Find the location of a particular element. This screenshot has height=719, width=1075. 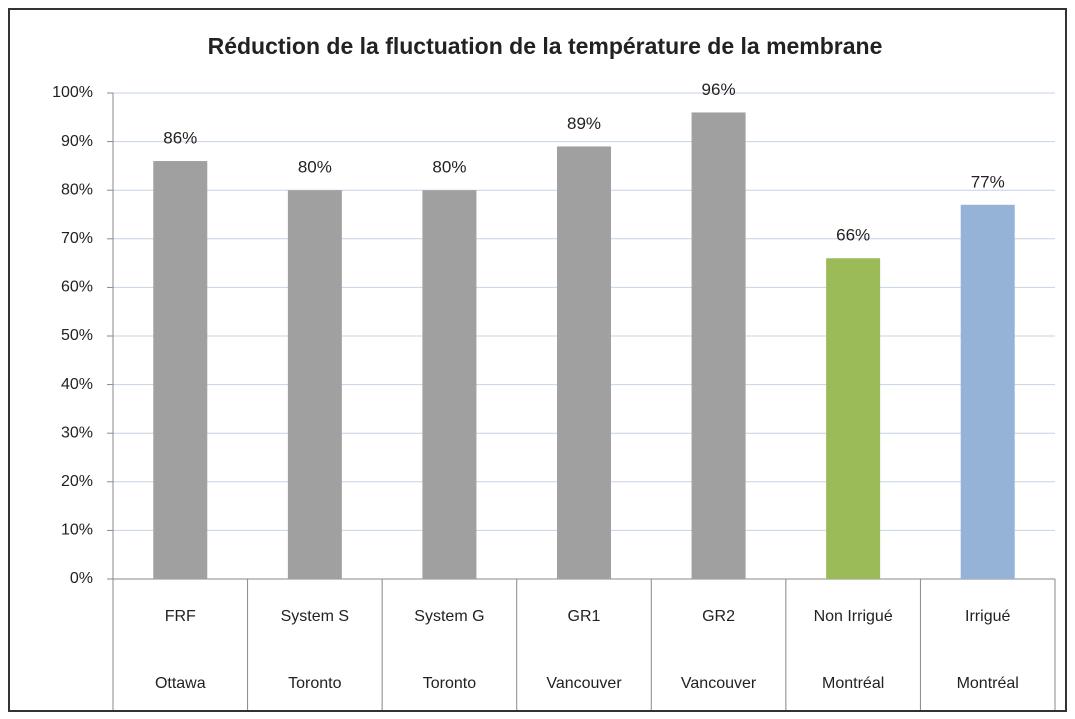

y-tick-label: 50% is located at coordinates (77, 335).